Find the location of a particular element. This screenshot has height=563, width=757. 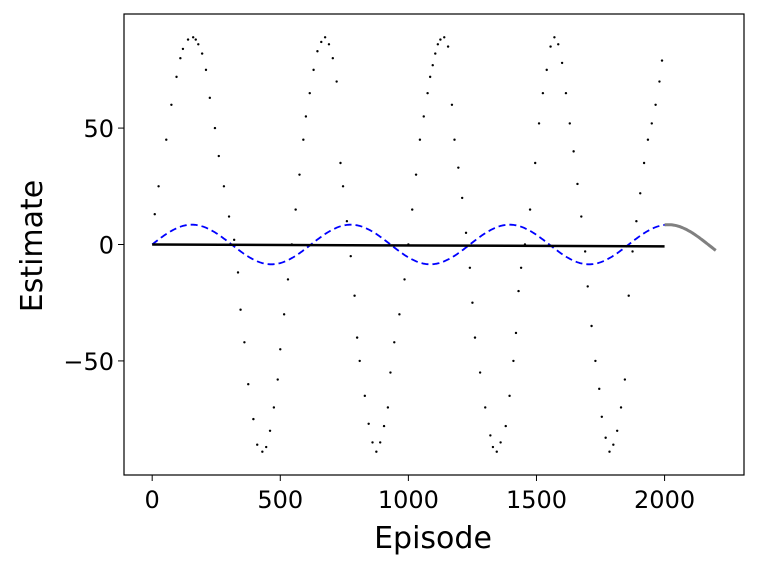

dashed-sine-line is located at coordinates (408, 244).